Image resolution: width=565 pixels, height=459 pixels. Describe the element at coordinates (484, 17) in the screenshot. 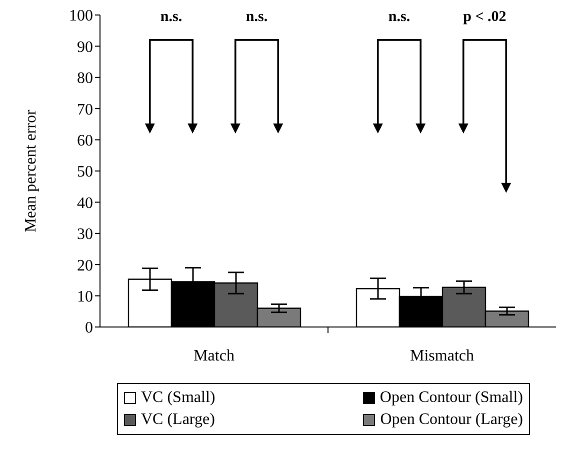

I see `annotation: p < .02` at that location.